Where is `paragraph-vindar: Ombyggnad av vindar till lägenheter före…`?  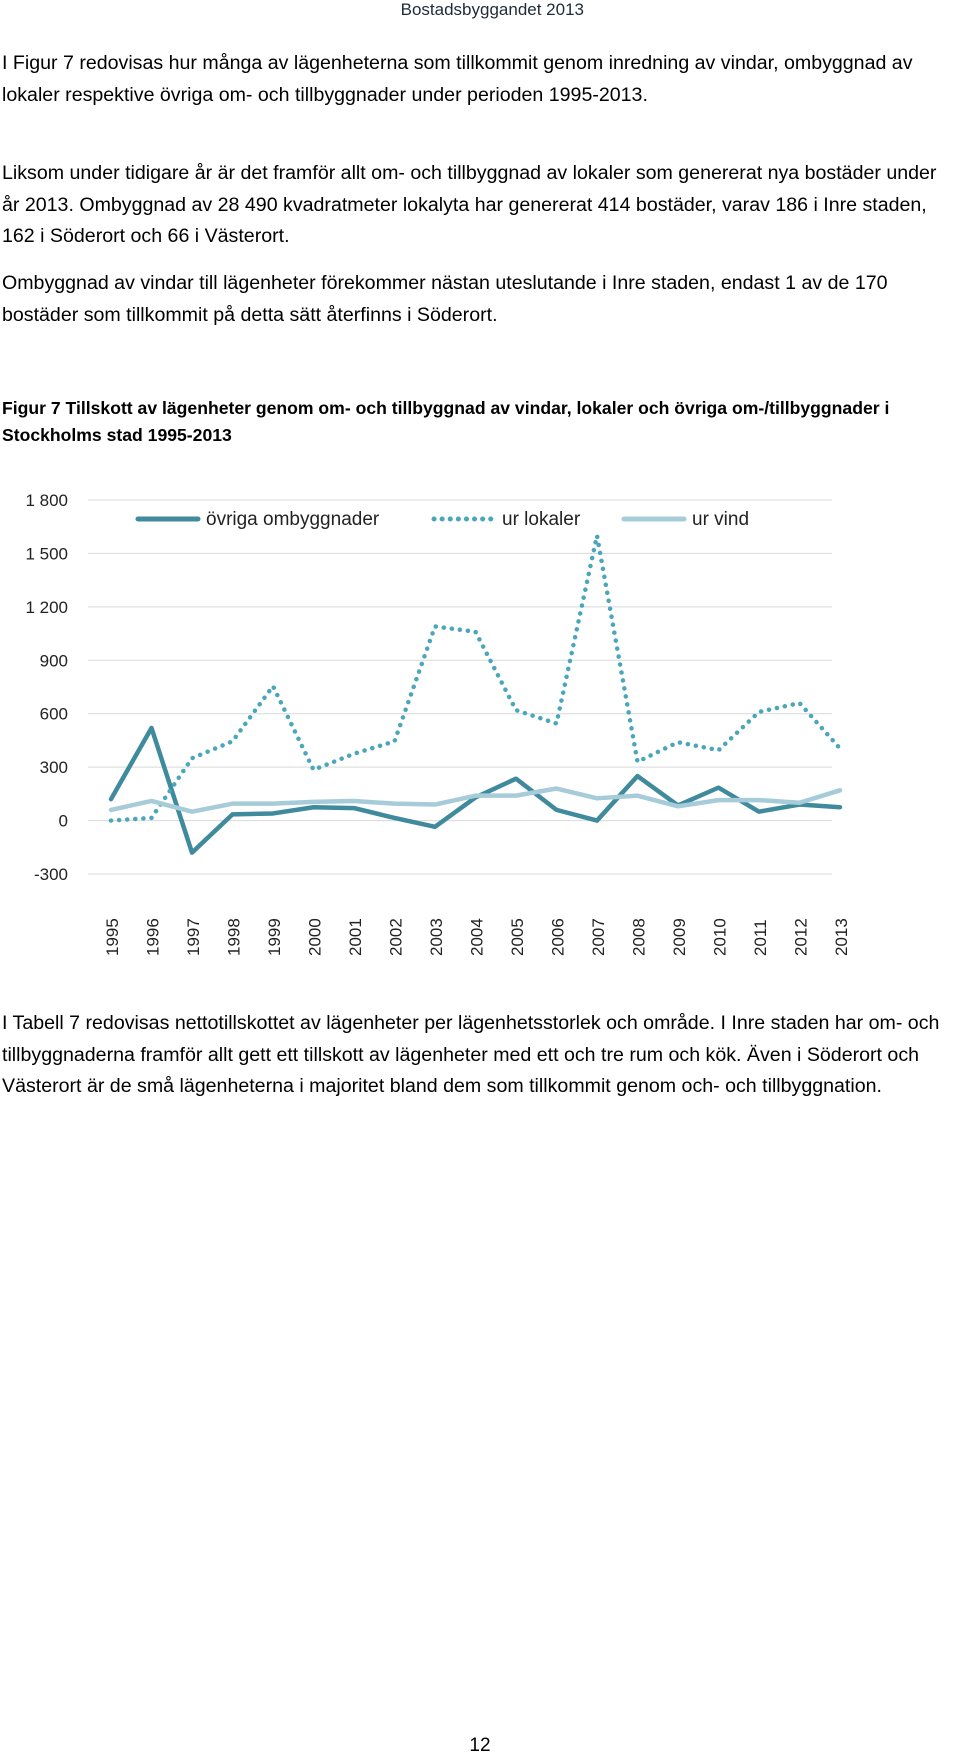 paragraph-vindar: Ombyggnad av vindar till lägenheter före… is located at coordinates (445, 299).